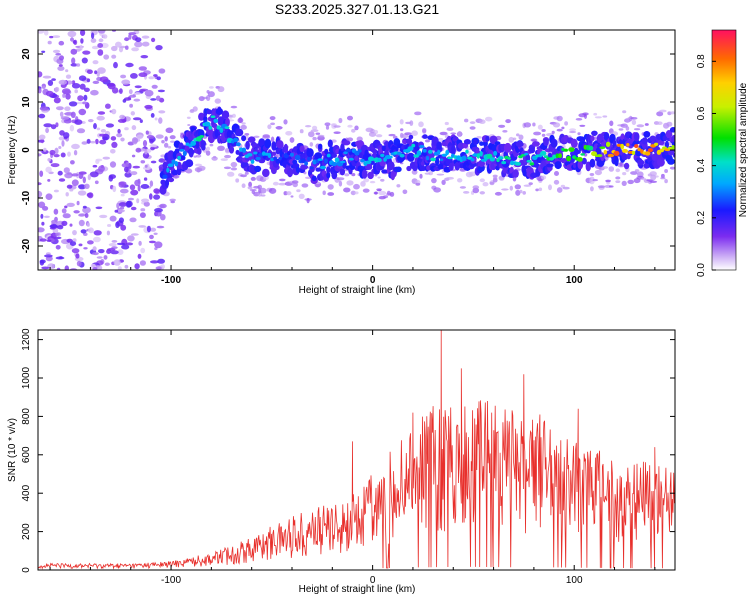 The image size is (750, 600). I want to click on snr-y-tick-label: 1000, so click(26, 377).